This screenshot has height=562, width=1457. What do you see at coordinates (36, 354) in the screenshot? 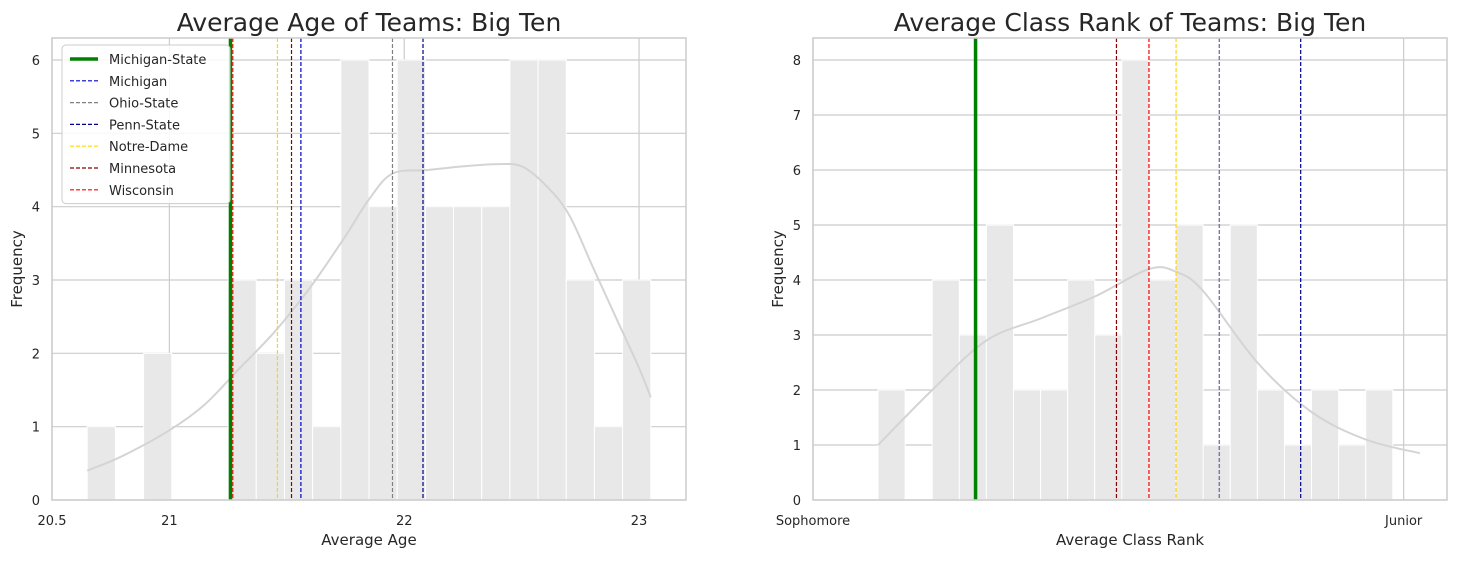
I see `age-y-tick-label: 2` at bounding box center [36, 354].